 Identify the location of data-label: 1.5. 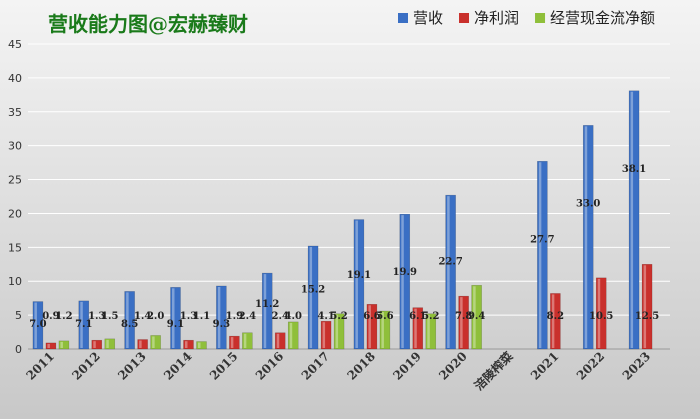
(109, 316).